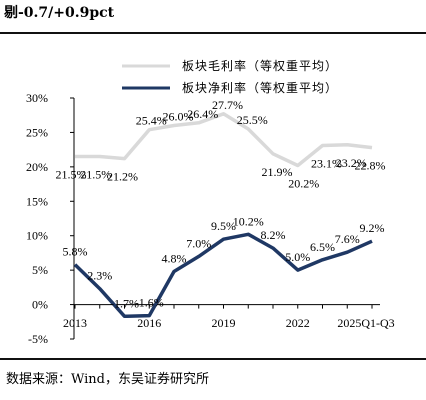  Describe the element at coordinates (202, 114) in the screenshot. I see `gross-margin-label: 26.4%` at that location.